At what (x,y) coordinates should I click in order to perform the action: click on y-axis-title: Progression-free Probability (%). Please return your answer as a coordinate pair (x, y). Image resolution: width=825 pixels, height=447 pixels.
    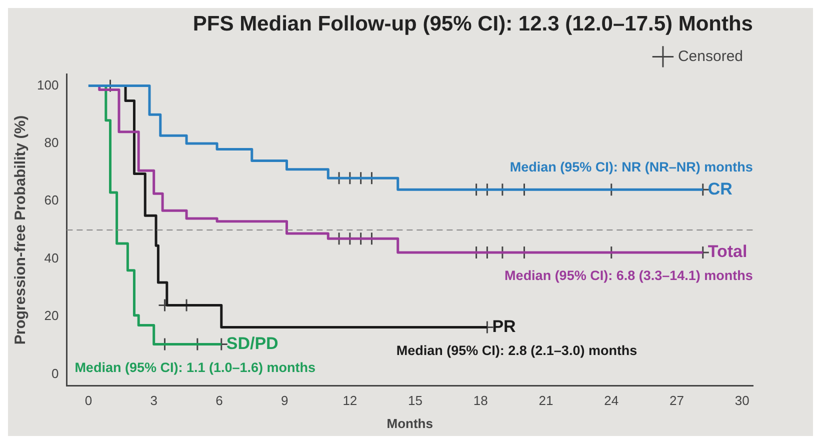
    Looking at the image, I should click on (21, 230).